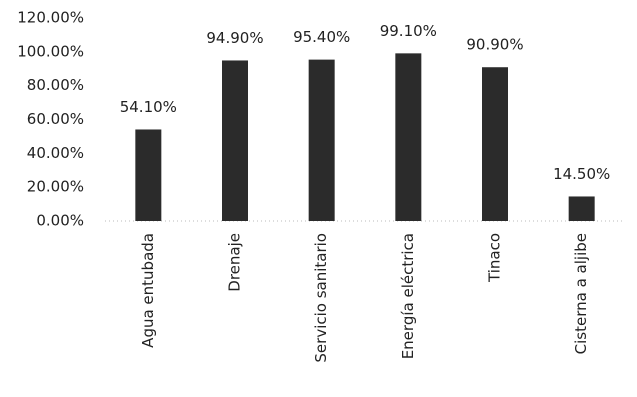 The width and height of the screenshot is (637, 397). Describe the element at coordinates (50, 18) in the screenshot. I see `y-tick-label: 120.00%` at that location.